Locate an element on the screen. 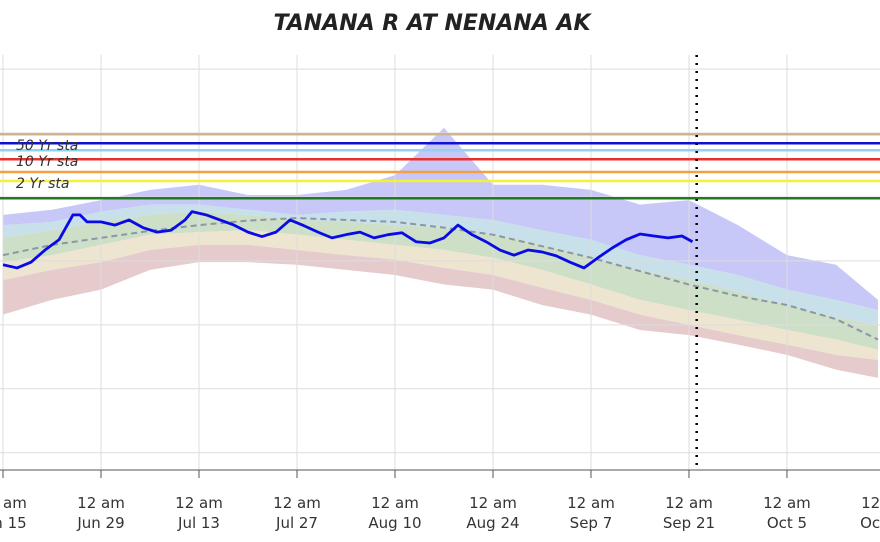 The image size is (880, 542). x-tick-label: 12 am Sep 21 is located at coordinates (689, 513).